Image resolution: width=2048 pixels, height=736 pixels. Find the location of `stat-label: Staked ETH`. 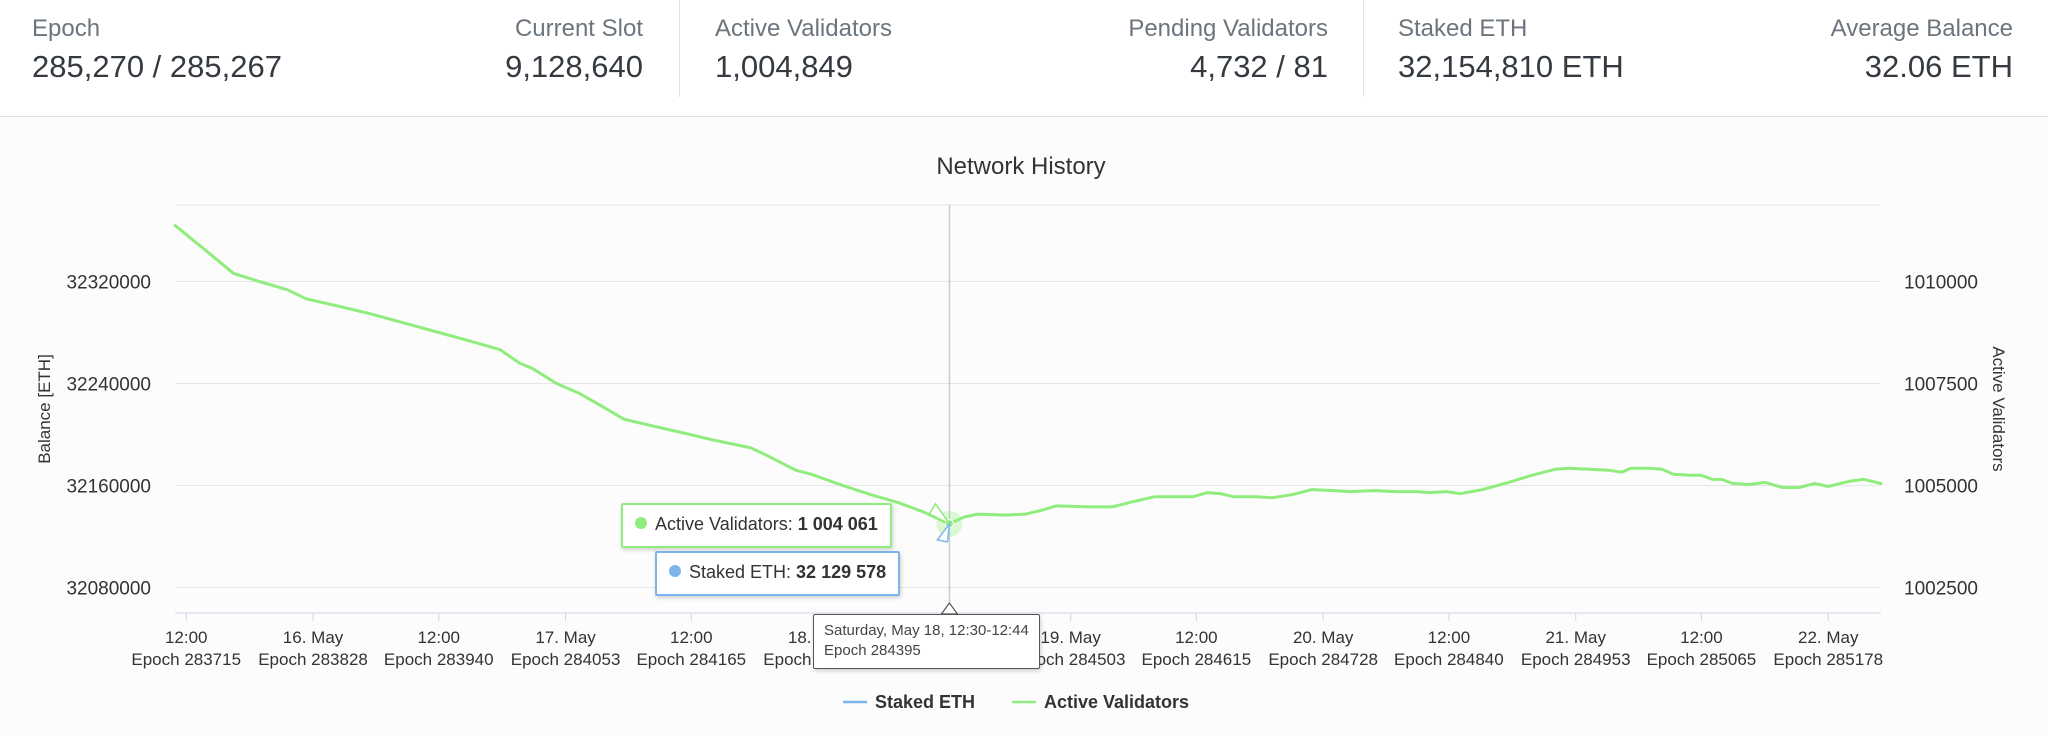

stat-label: Staked ETH is located at coordinates (1463, 28).